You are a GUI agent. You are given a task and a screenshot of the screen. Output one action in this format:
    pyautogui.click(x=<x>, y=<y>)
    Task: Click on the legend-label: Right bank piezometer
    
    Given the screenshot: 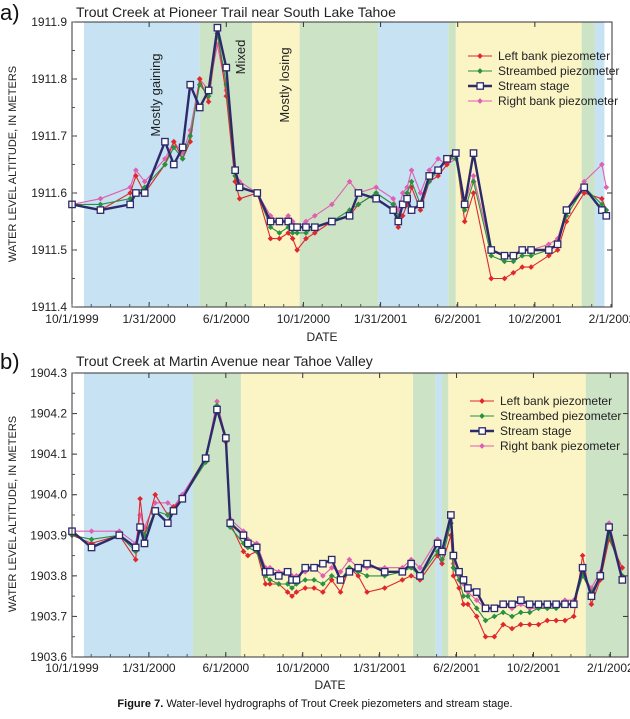 What is the action you would take?
    pyautogui.click(x=558, y=101)
    